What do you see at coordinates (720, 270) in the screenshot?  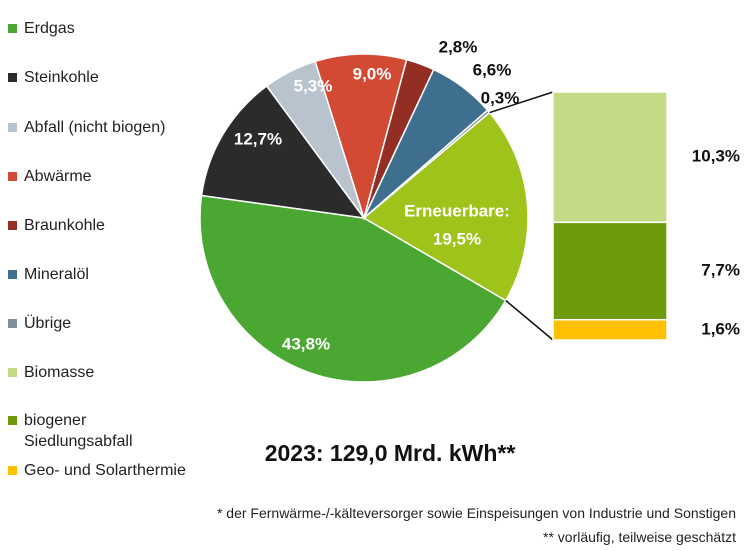 I see `data-label: 7,7%` at bounding box center [720, 270].